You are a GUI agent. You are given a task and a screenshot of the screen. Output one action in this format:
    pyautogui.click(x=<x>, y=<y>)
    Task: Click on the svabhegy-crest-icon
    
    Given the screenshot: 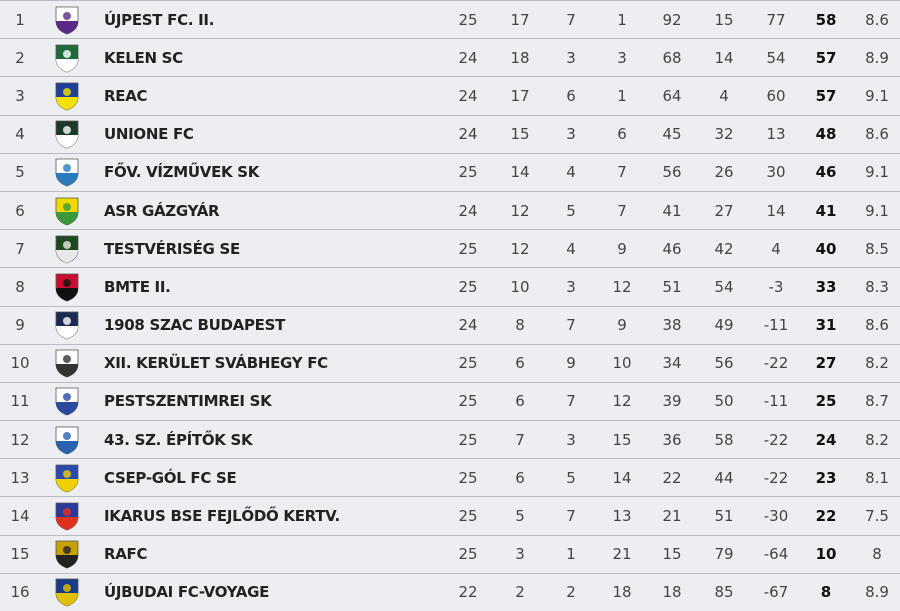 What is the action you would take?
    pyautogui.click(x=67, y=363)
    